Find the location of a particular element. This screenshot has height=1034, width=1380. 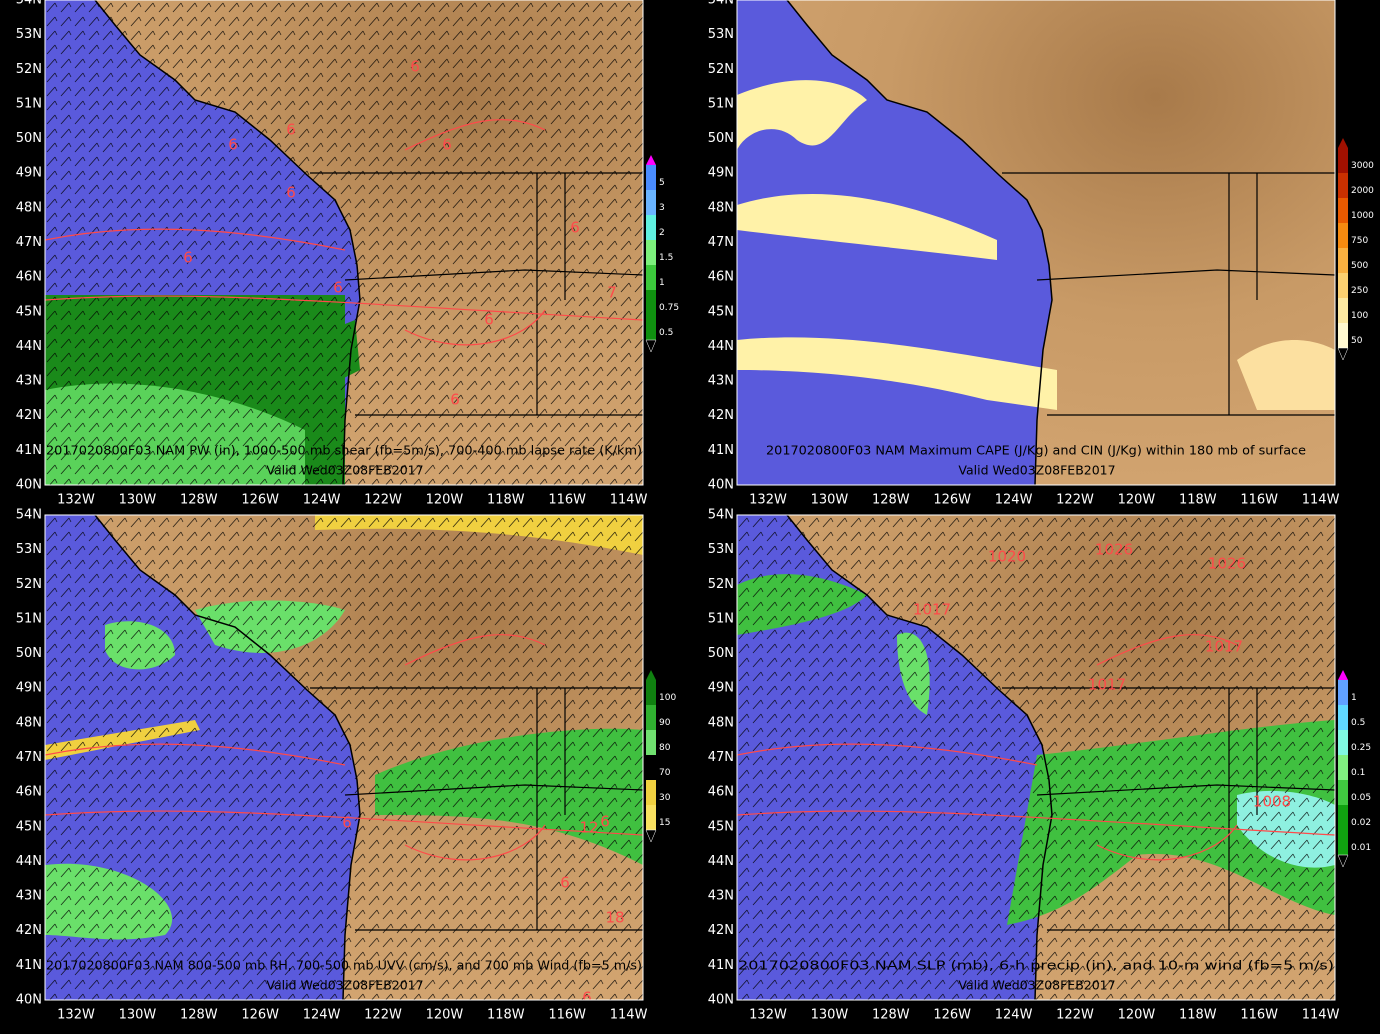

colorbar-label: 1 is located at coordinates (662, 283).